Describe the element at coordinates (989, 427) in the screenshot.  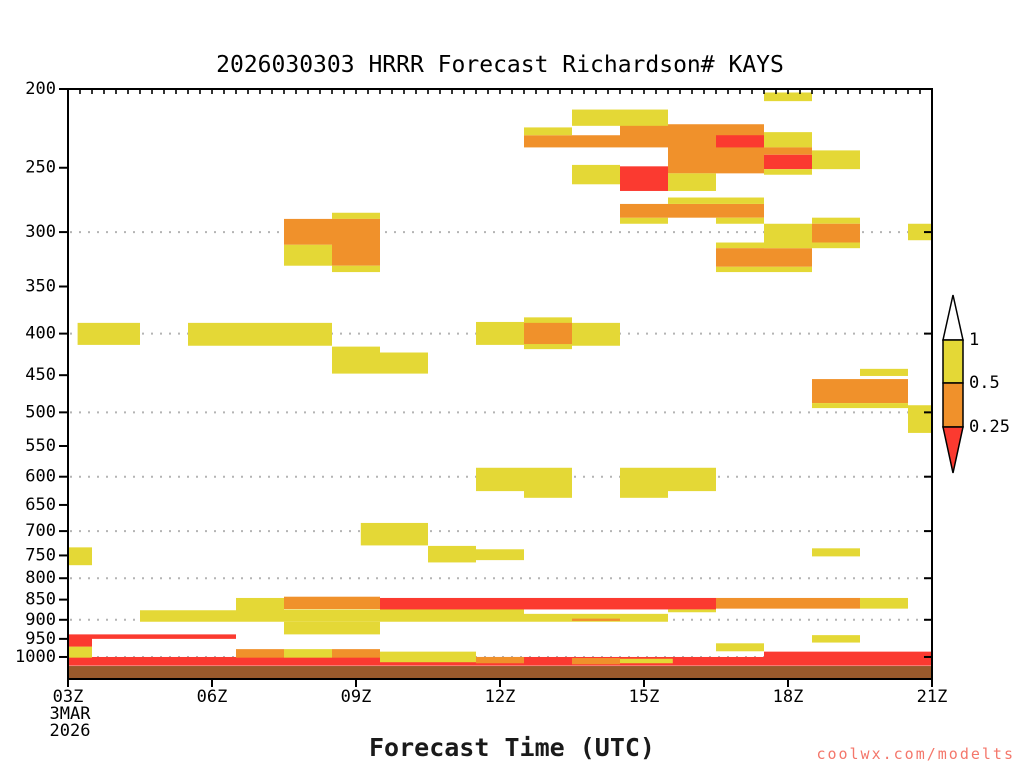
I see `colorbar-label: 0.25` at that location.